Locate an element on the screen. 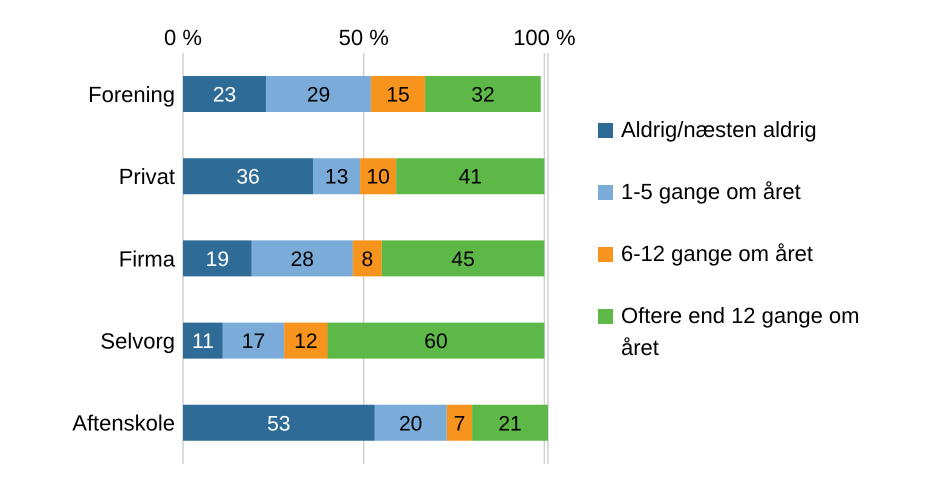 This screenshot has width=935, height=477. data-label: 12 is located at coordinates (306, 342).